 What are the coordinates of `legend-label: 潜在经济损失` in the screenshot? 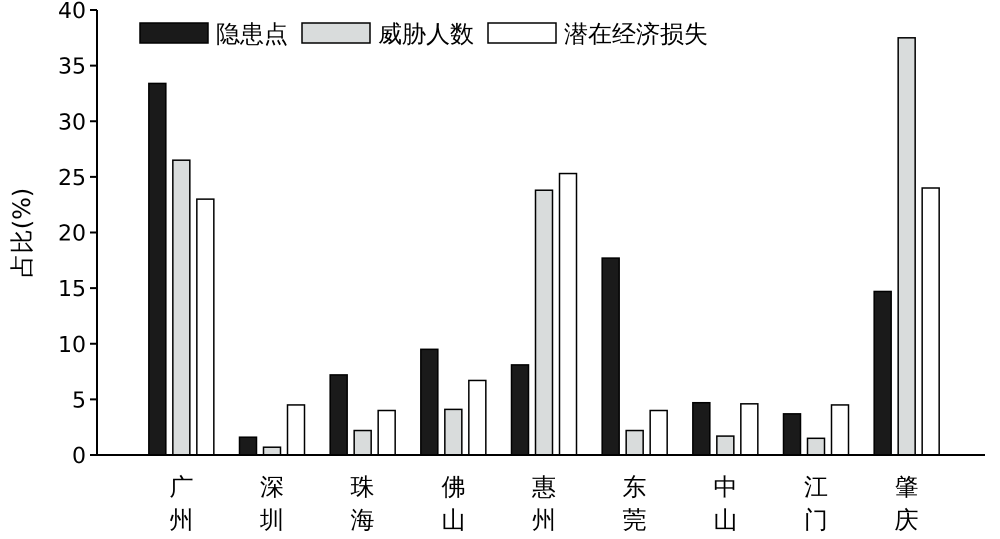 It's located at (636, 34).